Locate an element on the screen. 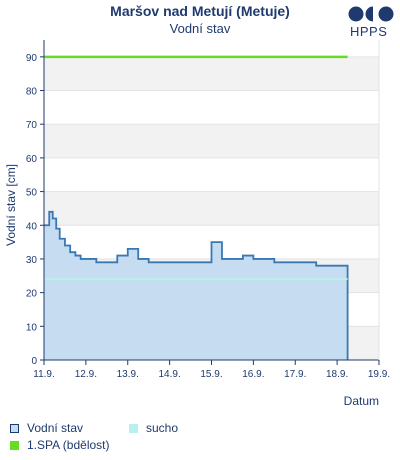 Image resolution: width=400 pixels, height=460 pixels. x-tick-label: 16.9. is located at coordinates (253, 374).